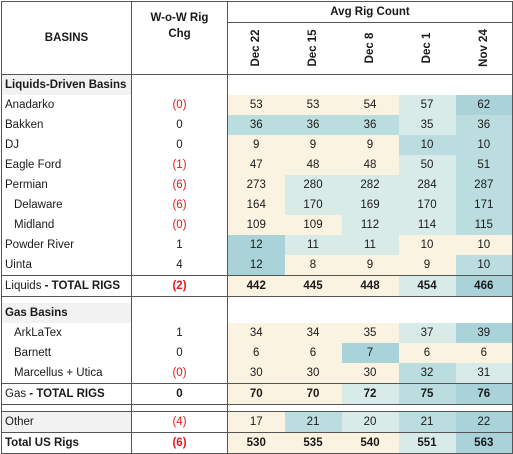 The image size is (513, 454). What do you see at coordinates (313, 286) in the screenshot?
I see `rig-count-cell: 445` at bounding box center [313, 286].